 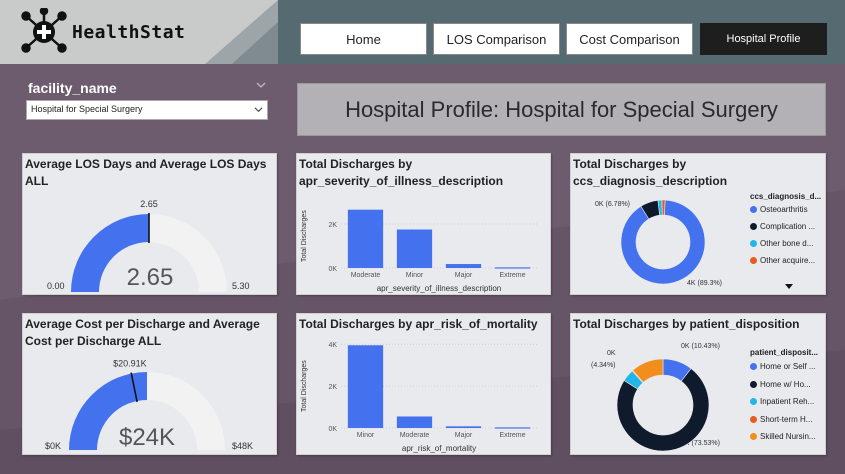 What do you see at coordinates (72, 88) in the screenshot?
I see `slicer-title: facility_name` at bounding box center [72, 88].